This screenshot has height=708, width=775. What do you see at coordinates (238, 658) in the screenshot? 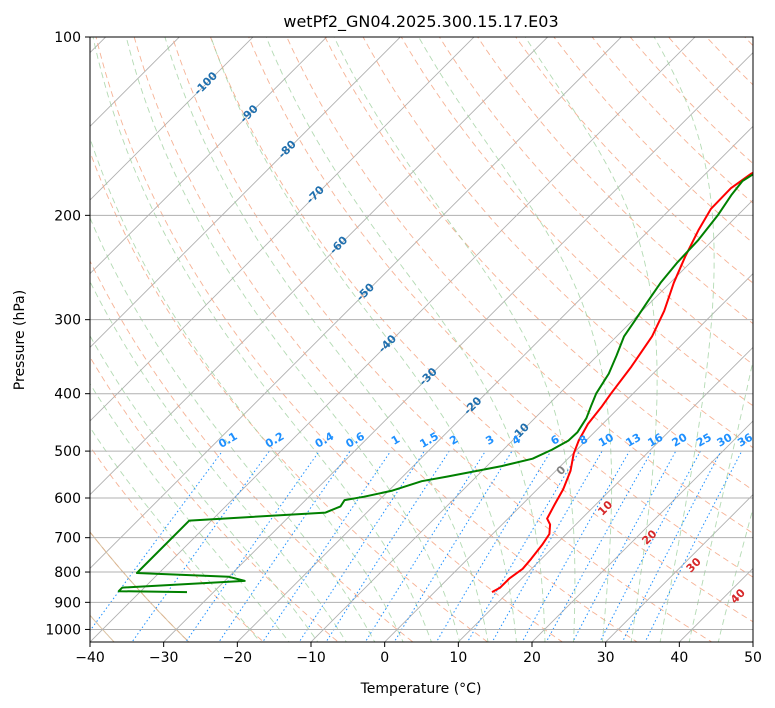
I see `x-tick-label: −20` at bounding box center [238, 658].